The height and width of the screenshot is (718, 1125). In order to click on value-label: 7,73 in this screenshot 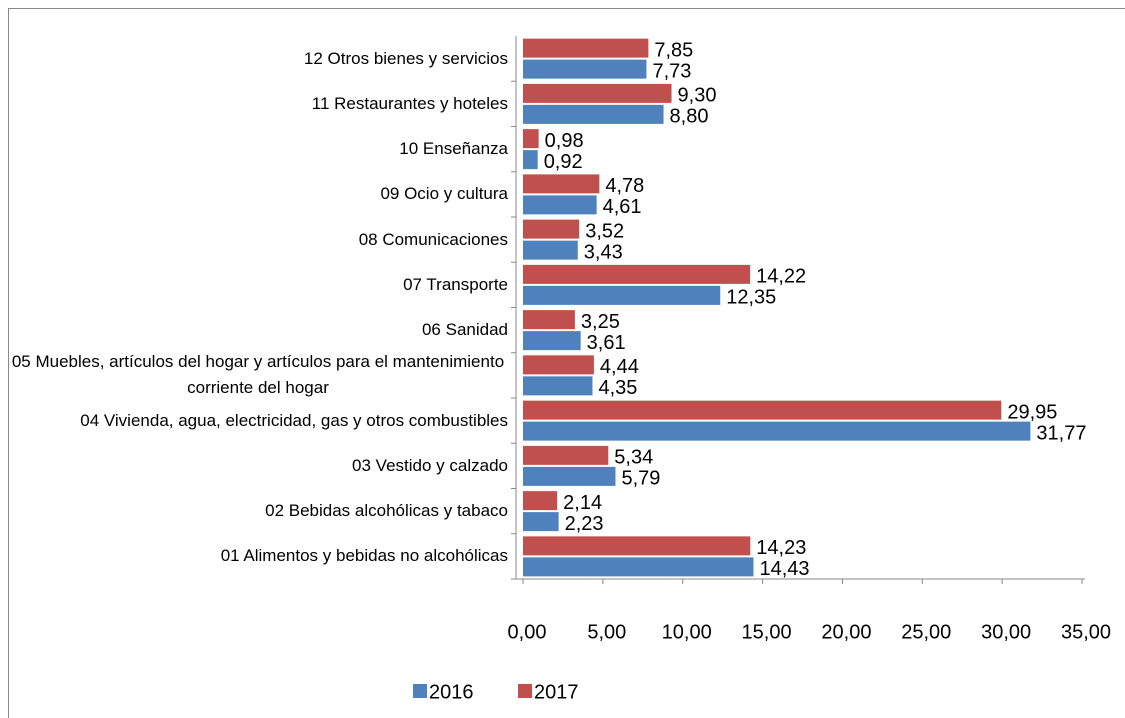, I will do `click(671, 71)`.